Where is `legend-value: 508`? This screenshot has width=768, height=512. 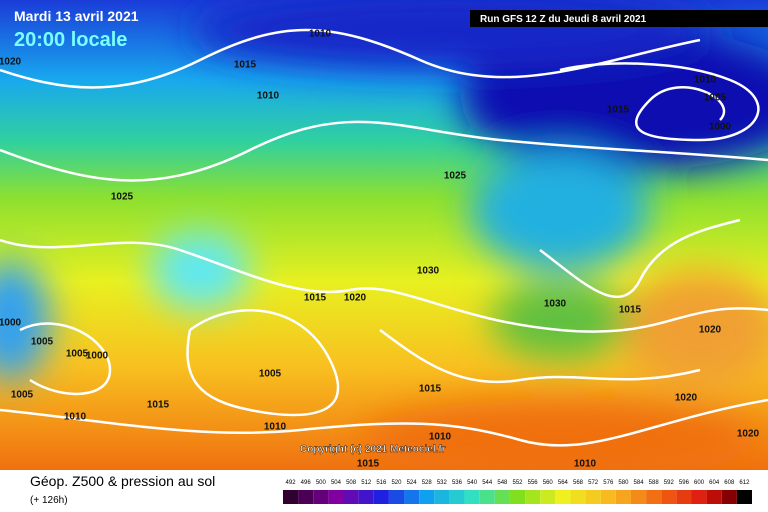
legend-value: 508 is located at coordinates (351, 483).